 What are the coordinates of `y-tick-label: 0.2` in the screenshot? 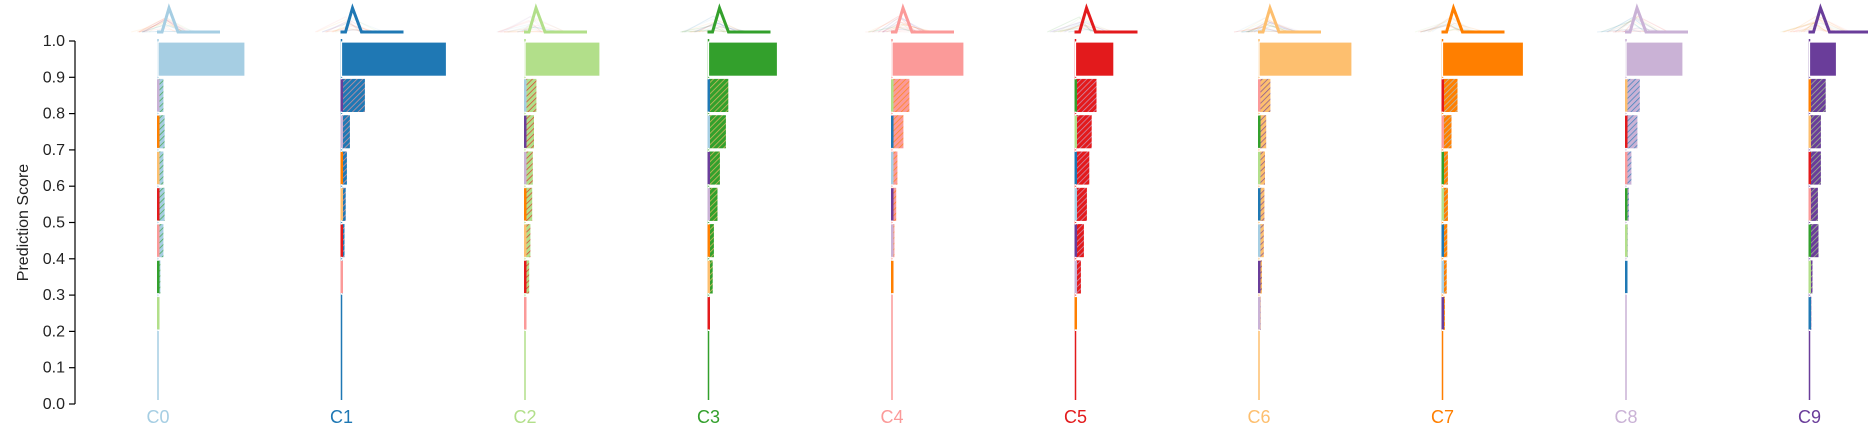 It's located at (54, 331).